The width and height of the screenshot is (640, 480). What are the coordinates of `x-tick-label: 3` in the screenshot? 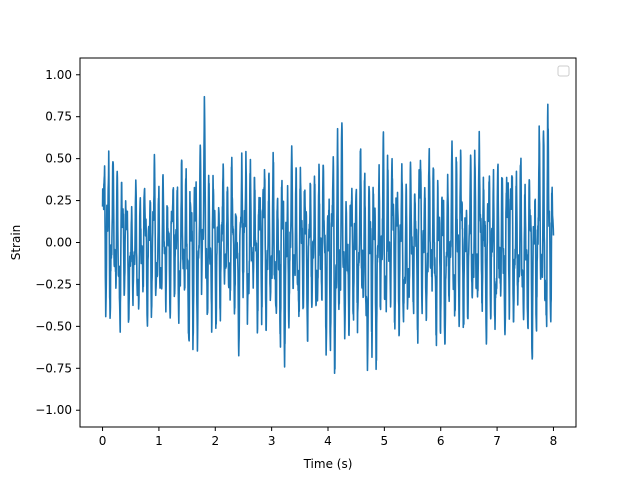 It's located at (272, 441).